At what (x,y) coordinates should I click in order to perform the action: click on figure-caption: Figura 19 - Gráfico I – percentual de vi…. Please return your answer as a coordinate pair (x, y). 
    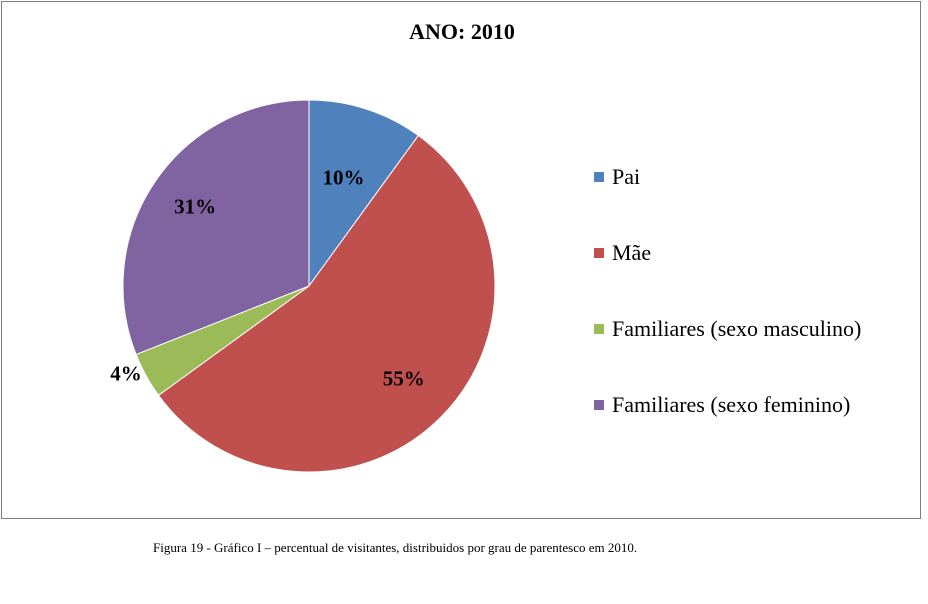
    Looking at the image, I should click on (395, 547).